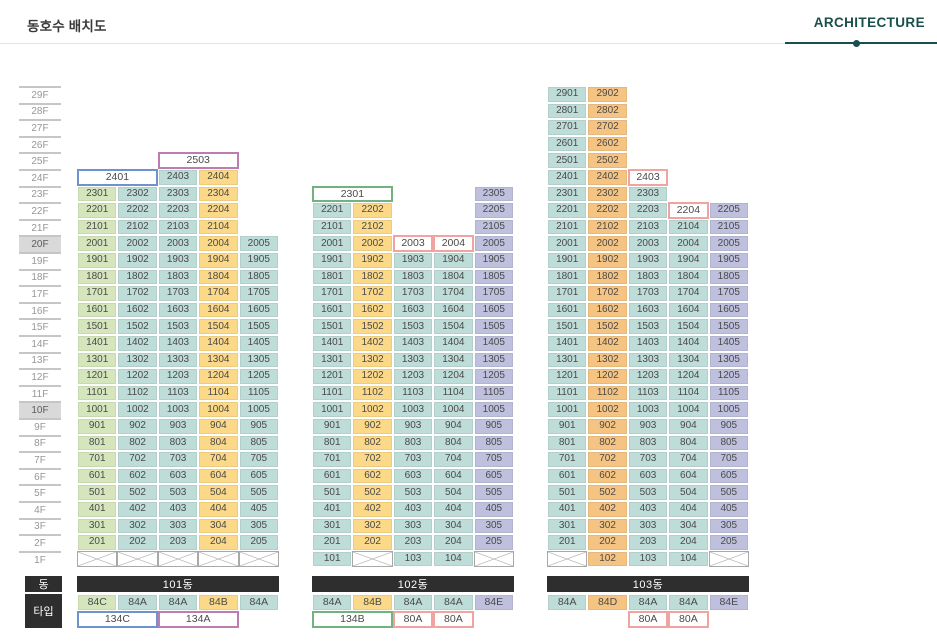  What do you see at coordinates (372, 443) in the screenshot?
I see `unit-cell: 802` at bounding box center [372, 443].